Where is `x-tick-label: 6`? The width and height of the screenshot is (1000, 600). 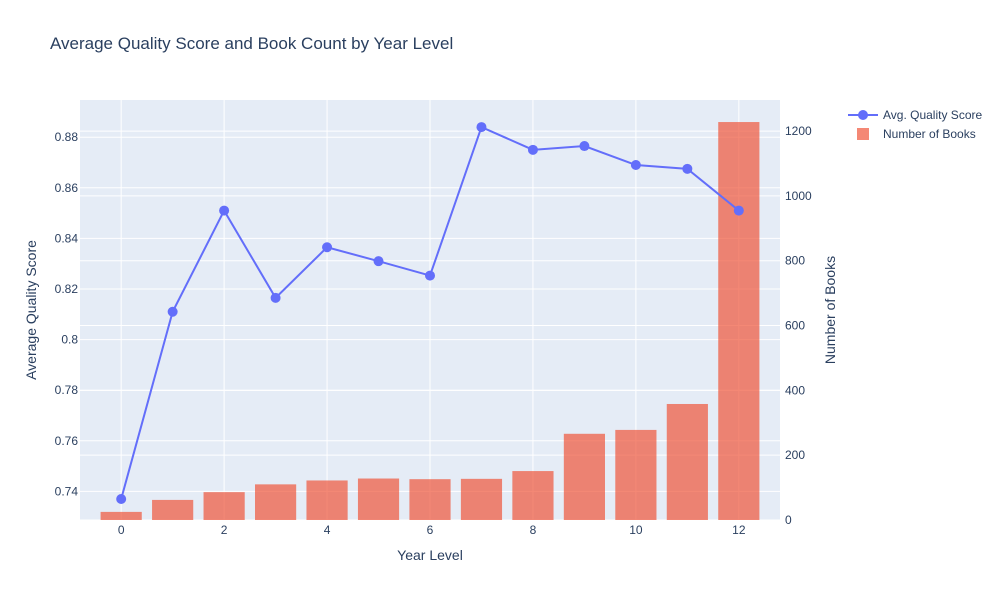
x-tick-label: 6 is located at coordinates (430, 530).